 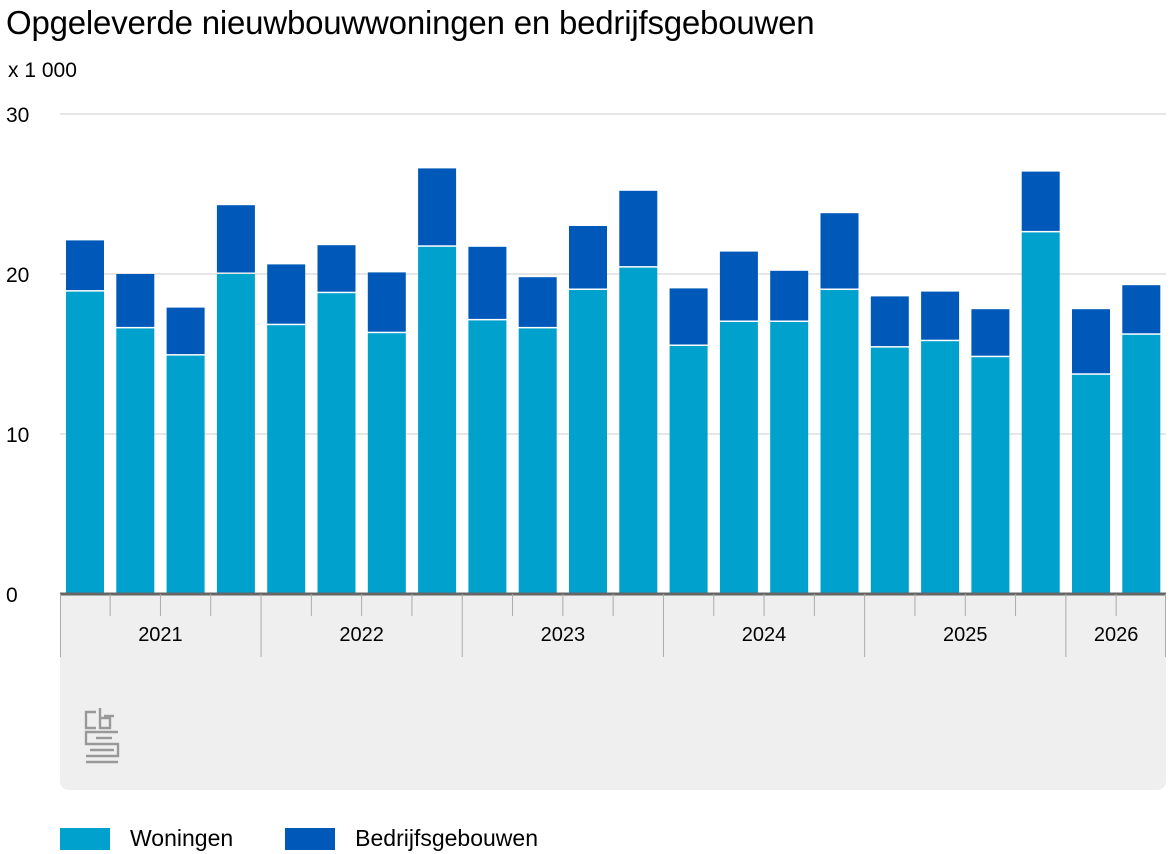 What do you see at coordinates (446, 838) in the screenshot?
I see `legend-label-bedrijfsgebouwen: Bedrijfsgebouwen` at bounding box center [446, 838].